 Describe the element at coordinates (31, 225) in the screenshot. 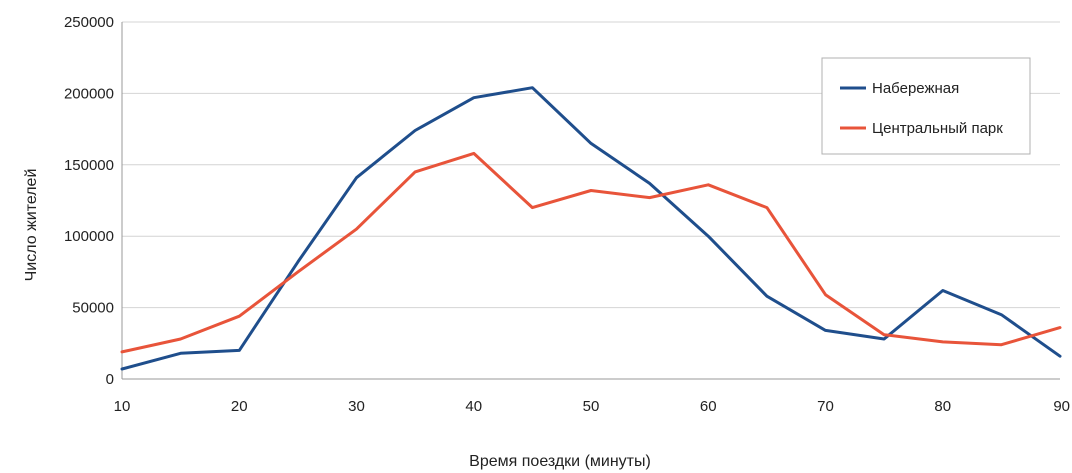

I see `y-axis-title: Число жителей` at that location.